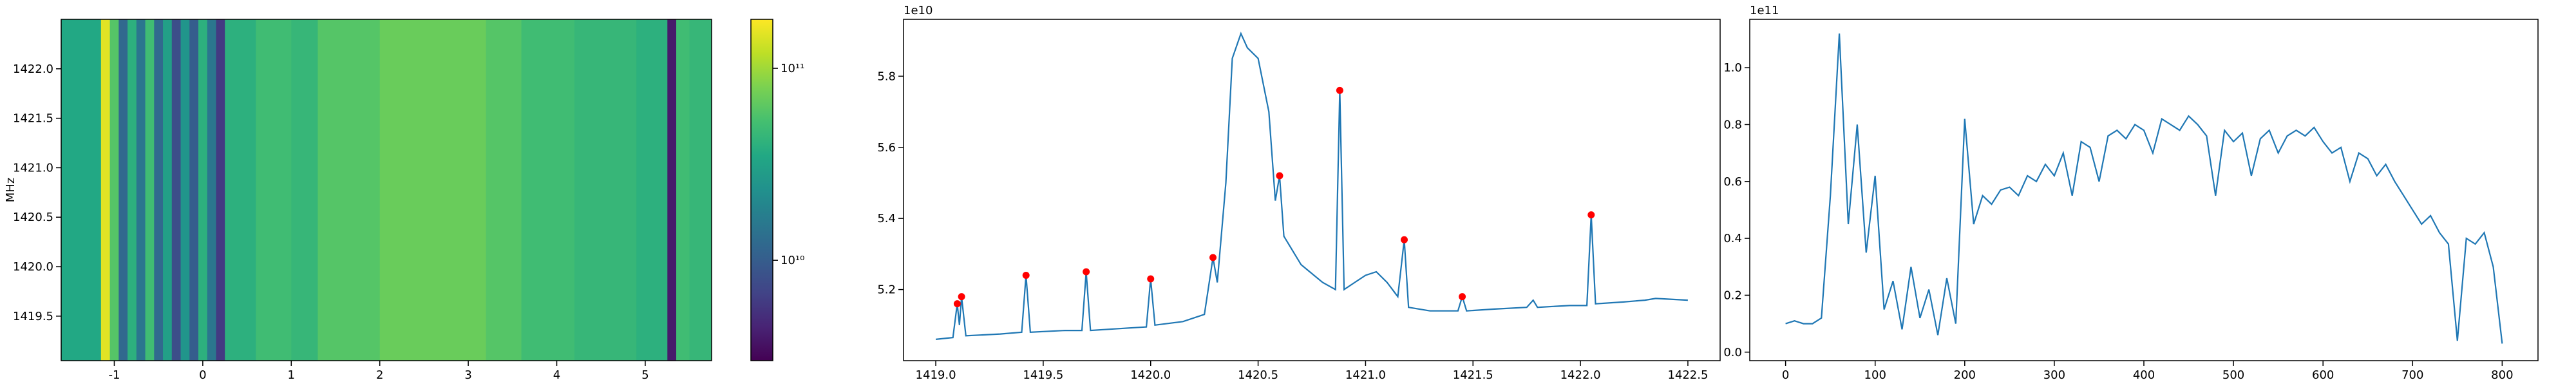  What do you see at coordinates (33, 119) in the screenshot?
I see `y-tick-label: 1421.5` at bounding box center [33, 119].